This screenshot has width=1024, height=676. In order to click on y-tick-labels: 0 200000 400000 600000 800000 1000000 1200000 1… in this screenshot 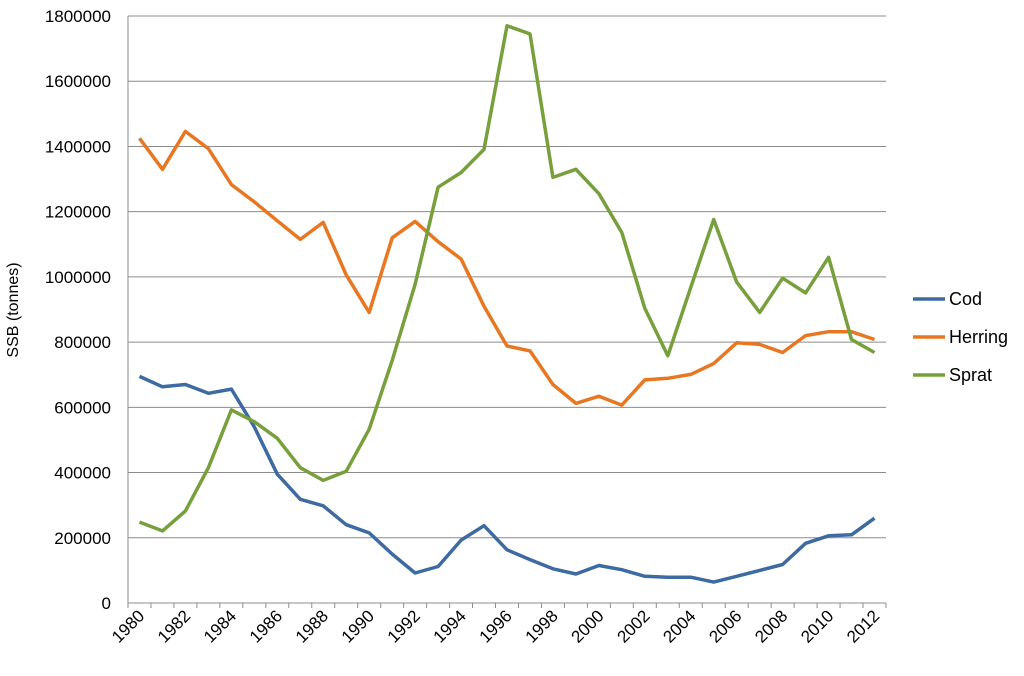, I will do `click(78, 310)`.